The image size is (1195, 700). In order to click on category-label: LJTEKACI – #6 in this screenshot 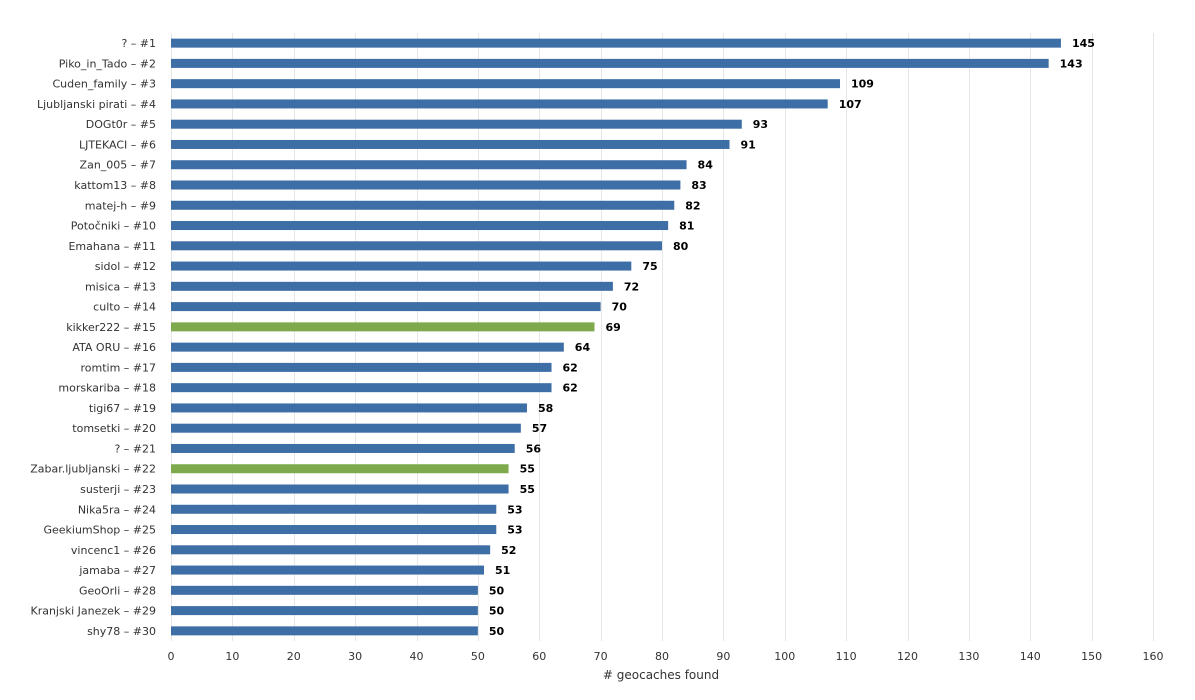, I will do `click(117, 144)`.